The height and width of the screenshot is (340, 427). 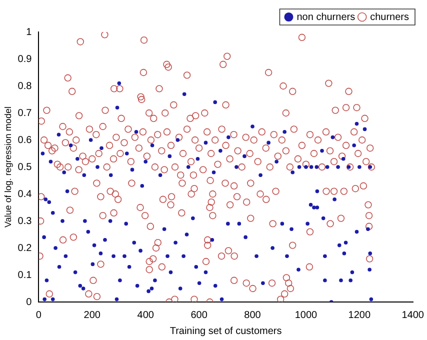 What do you see at coordinates (29, 32) in the screenshot?
I see `y-tick-label: 1` at bounding box center [29, 32].